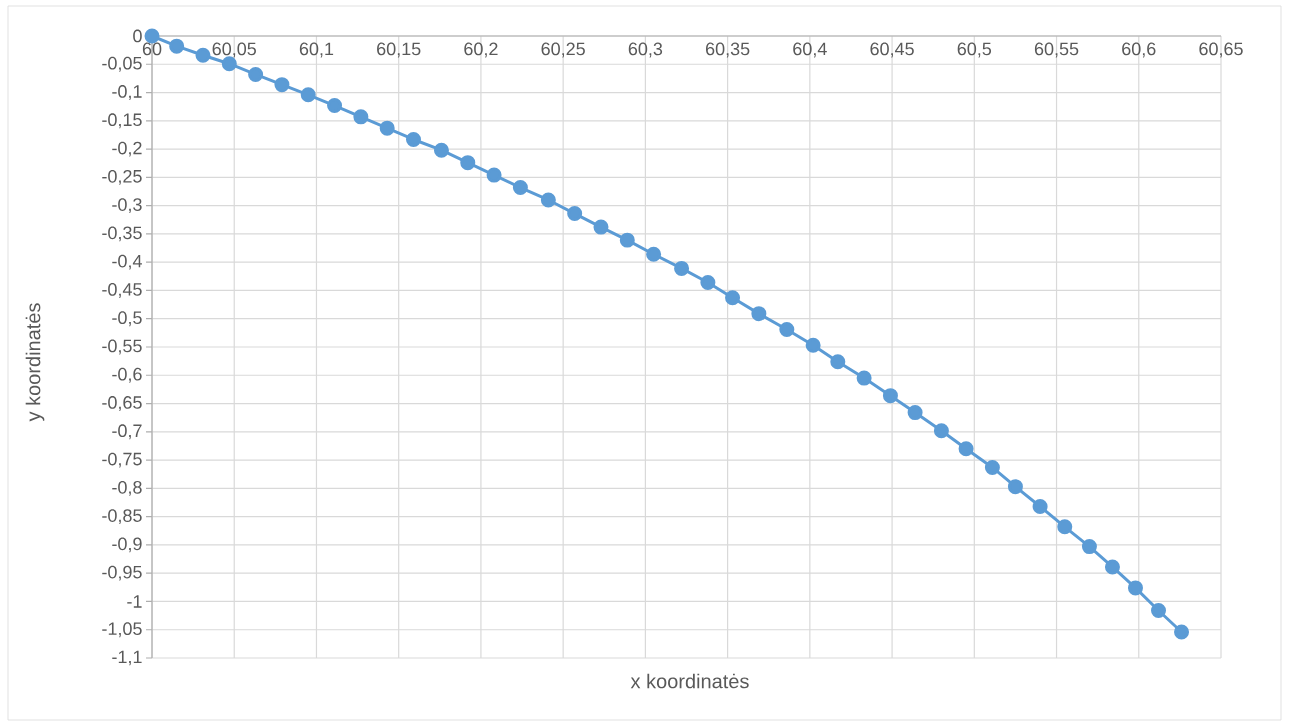  I want to click on y-tick-label: -0,45, so click(122, 290).